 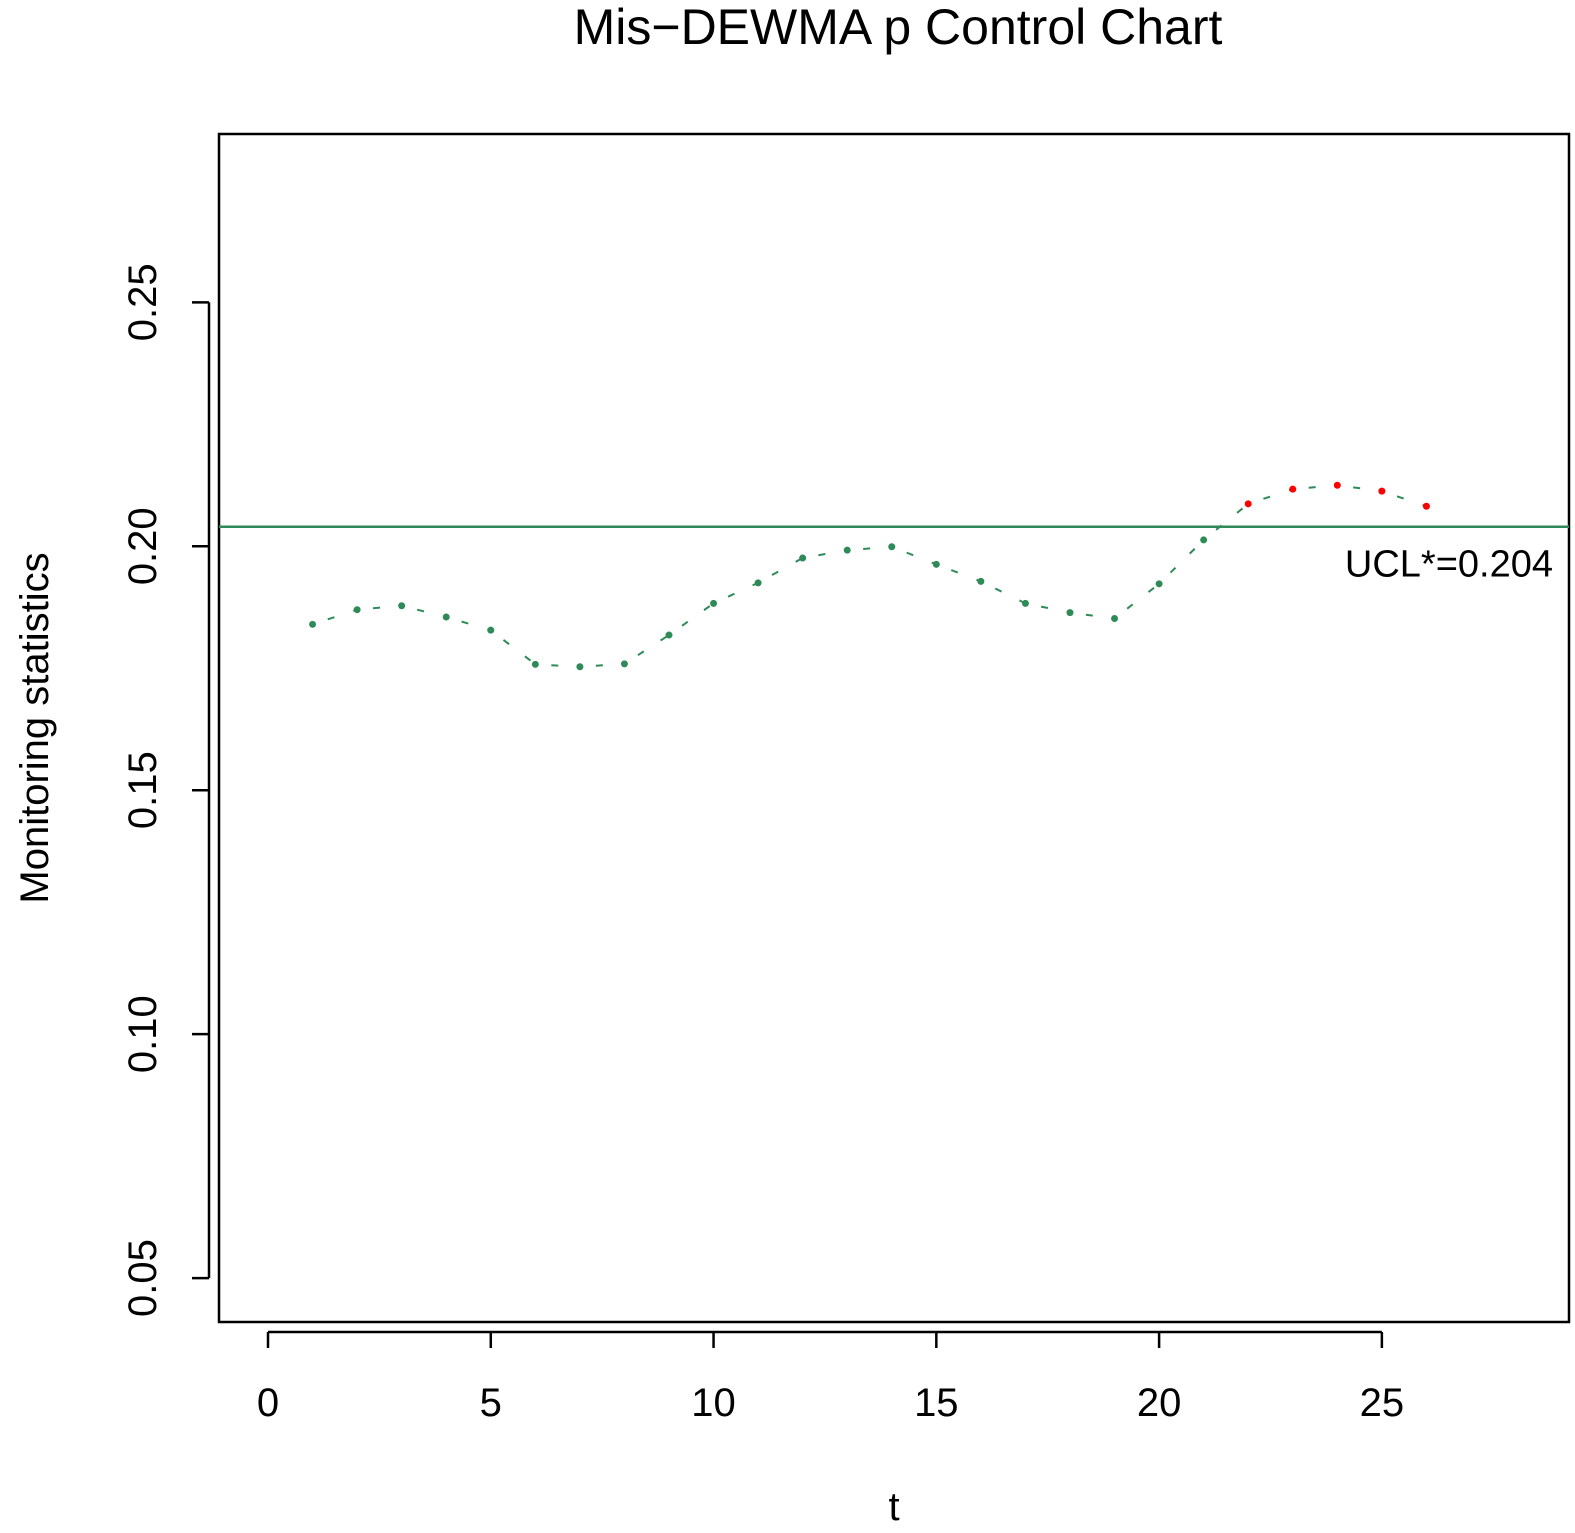 I want to click on x-tick-label: 5, so click(x=491, y=1403).